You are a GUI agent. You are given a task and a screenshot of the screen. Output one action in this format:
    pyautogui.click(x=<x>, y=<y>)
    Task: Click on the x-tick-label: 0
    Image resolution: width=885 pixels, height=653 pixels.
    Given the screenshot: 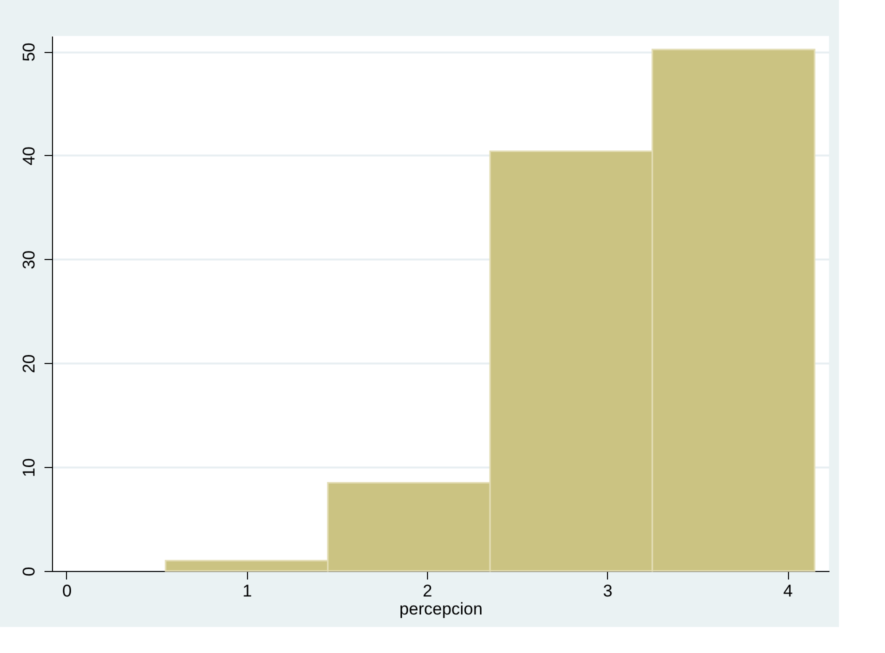 What is the action you would take?
    pyautogui.click(x=67, y=591)
    